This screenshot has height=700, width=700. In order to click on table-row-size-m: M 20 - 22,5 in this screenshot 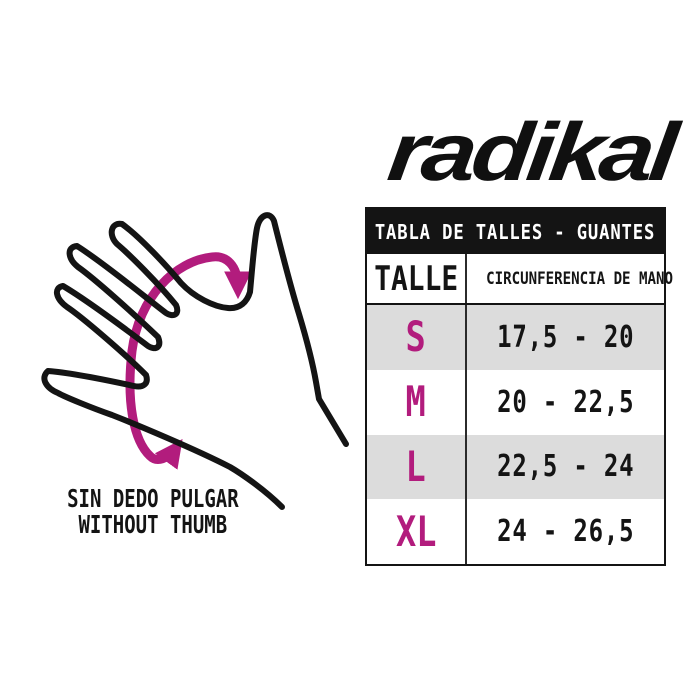, I will do `click(515, 402)`.